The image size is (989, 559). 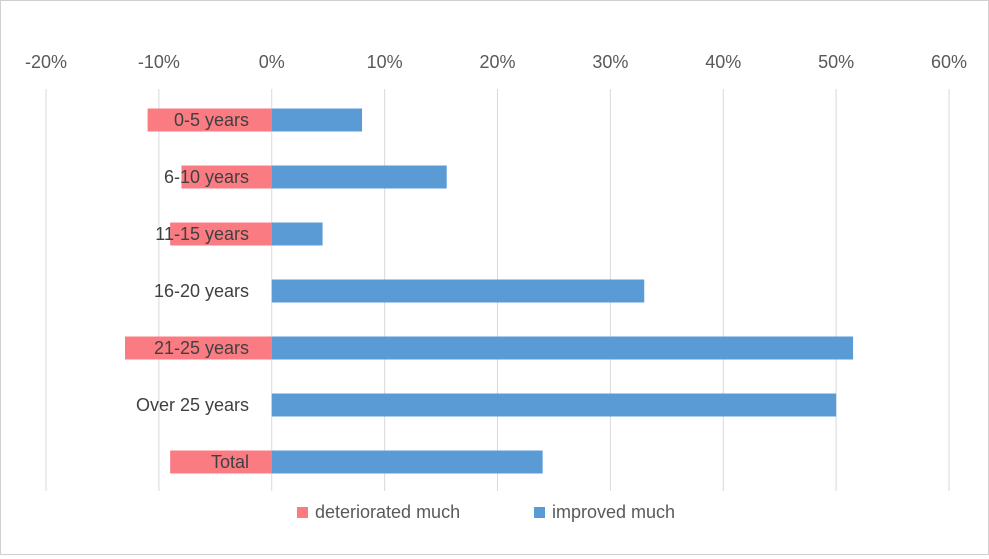 What do you see at coordinates (201, 348) in the screenshot?
I see `category-label: 21-25 years` at bounding box center [201, 348].